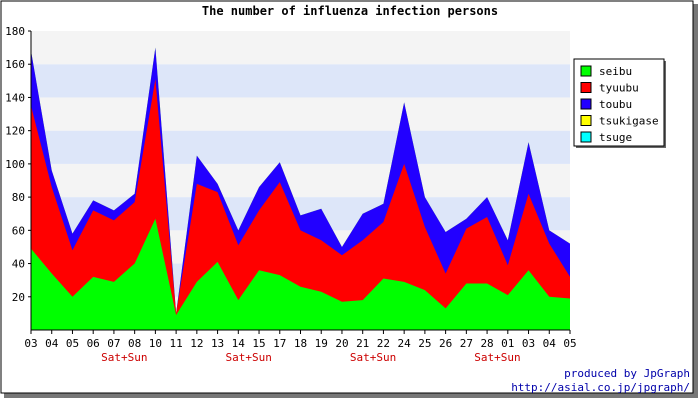 The image size is (700, 400). I want to click on y-tick-label: 180, so click(15, 31).